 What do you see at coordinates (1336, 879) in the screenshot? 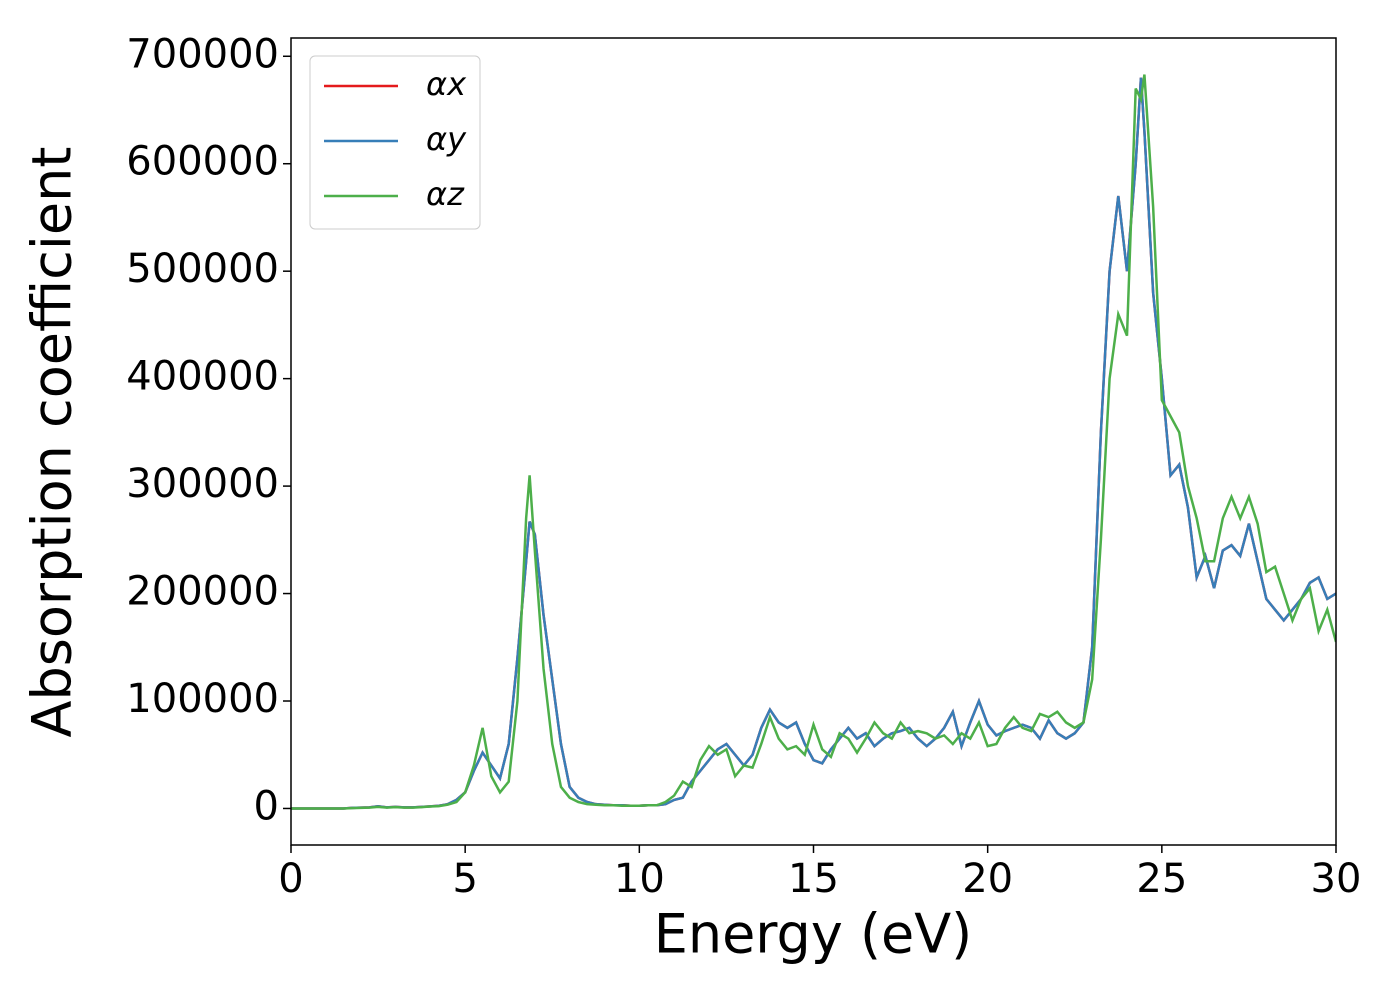
I see `x-tick-label: 30` at bounding box center [1336, 879].